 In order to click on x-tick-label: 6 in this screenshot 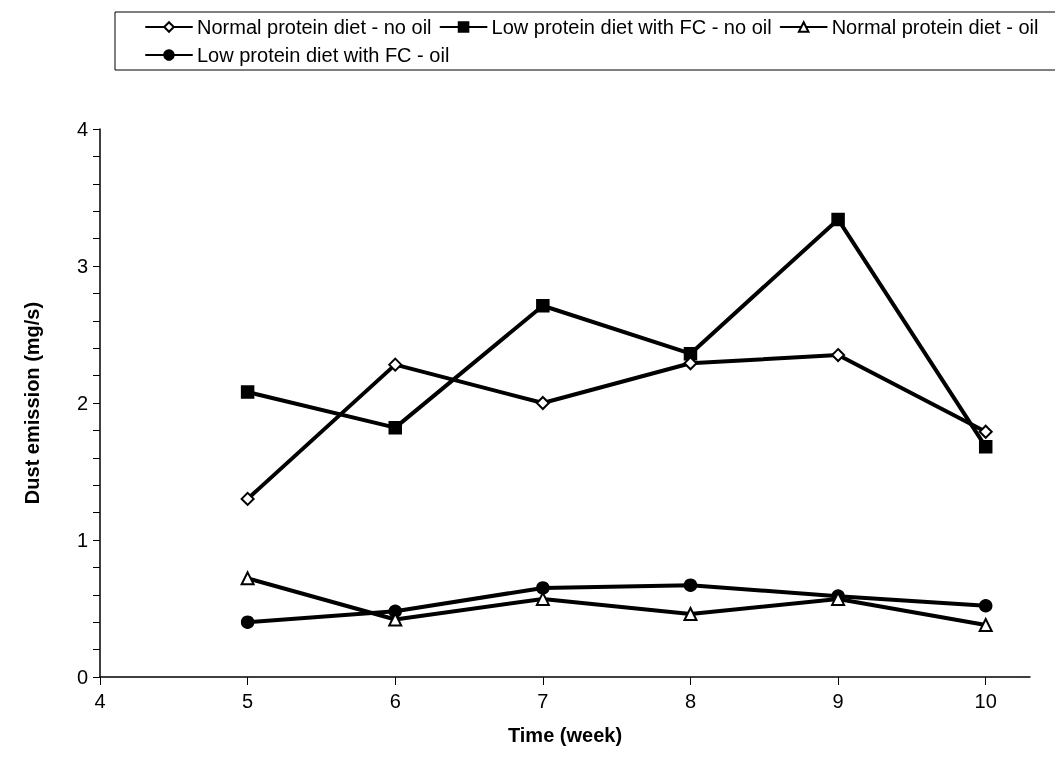, I will do `click(395, 701)`.